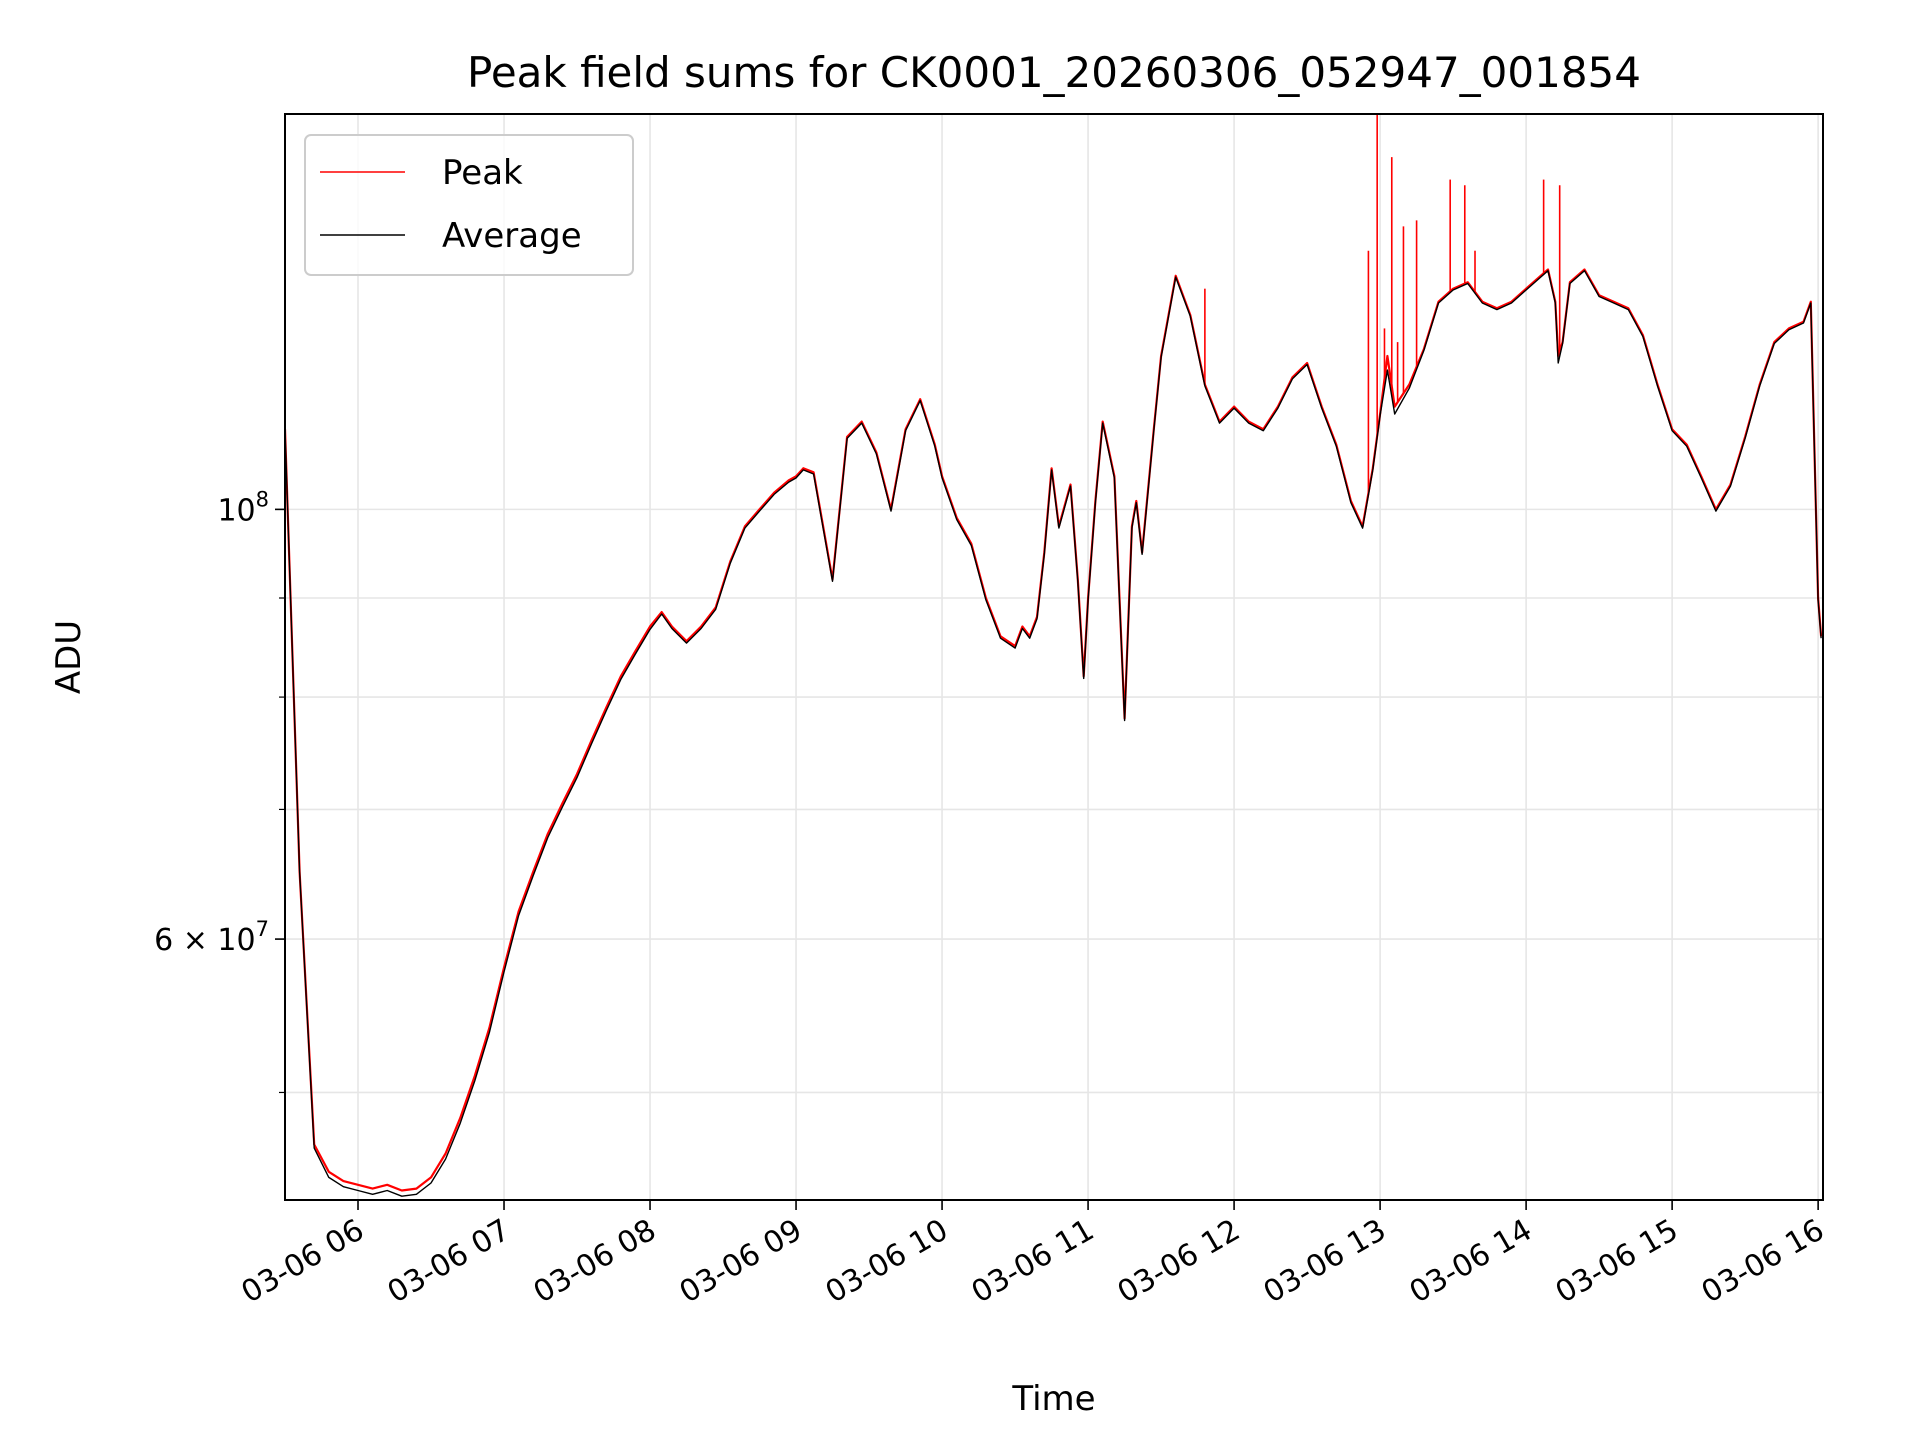 The image size is (1920, 1440). What do you see at coordinates (219, 790) in the screenshot?
I see `y-axis: 108 6 × 107` at bounding box center [219, 790].